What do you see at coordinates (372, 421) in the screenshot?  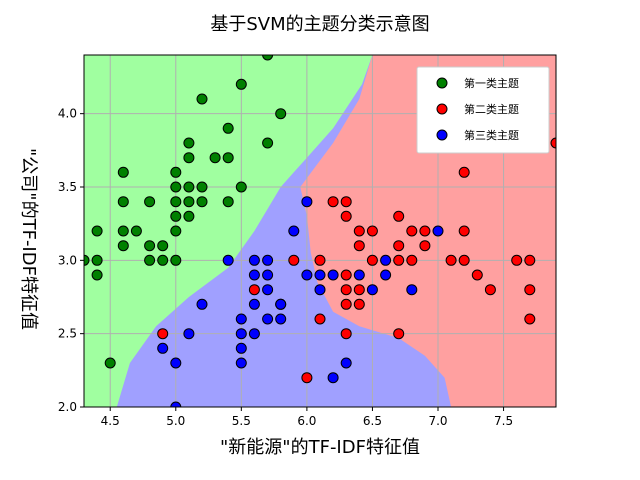 I see `x-tick-label: 6.5` at bounding box center [372, 421].